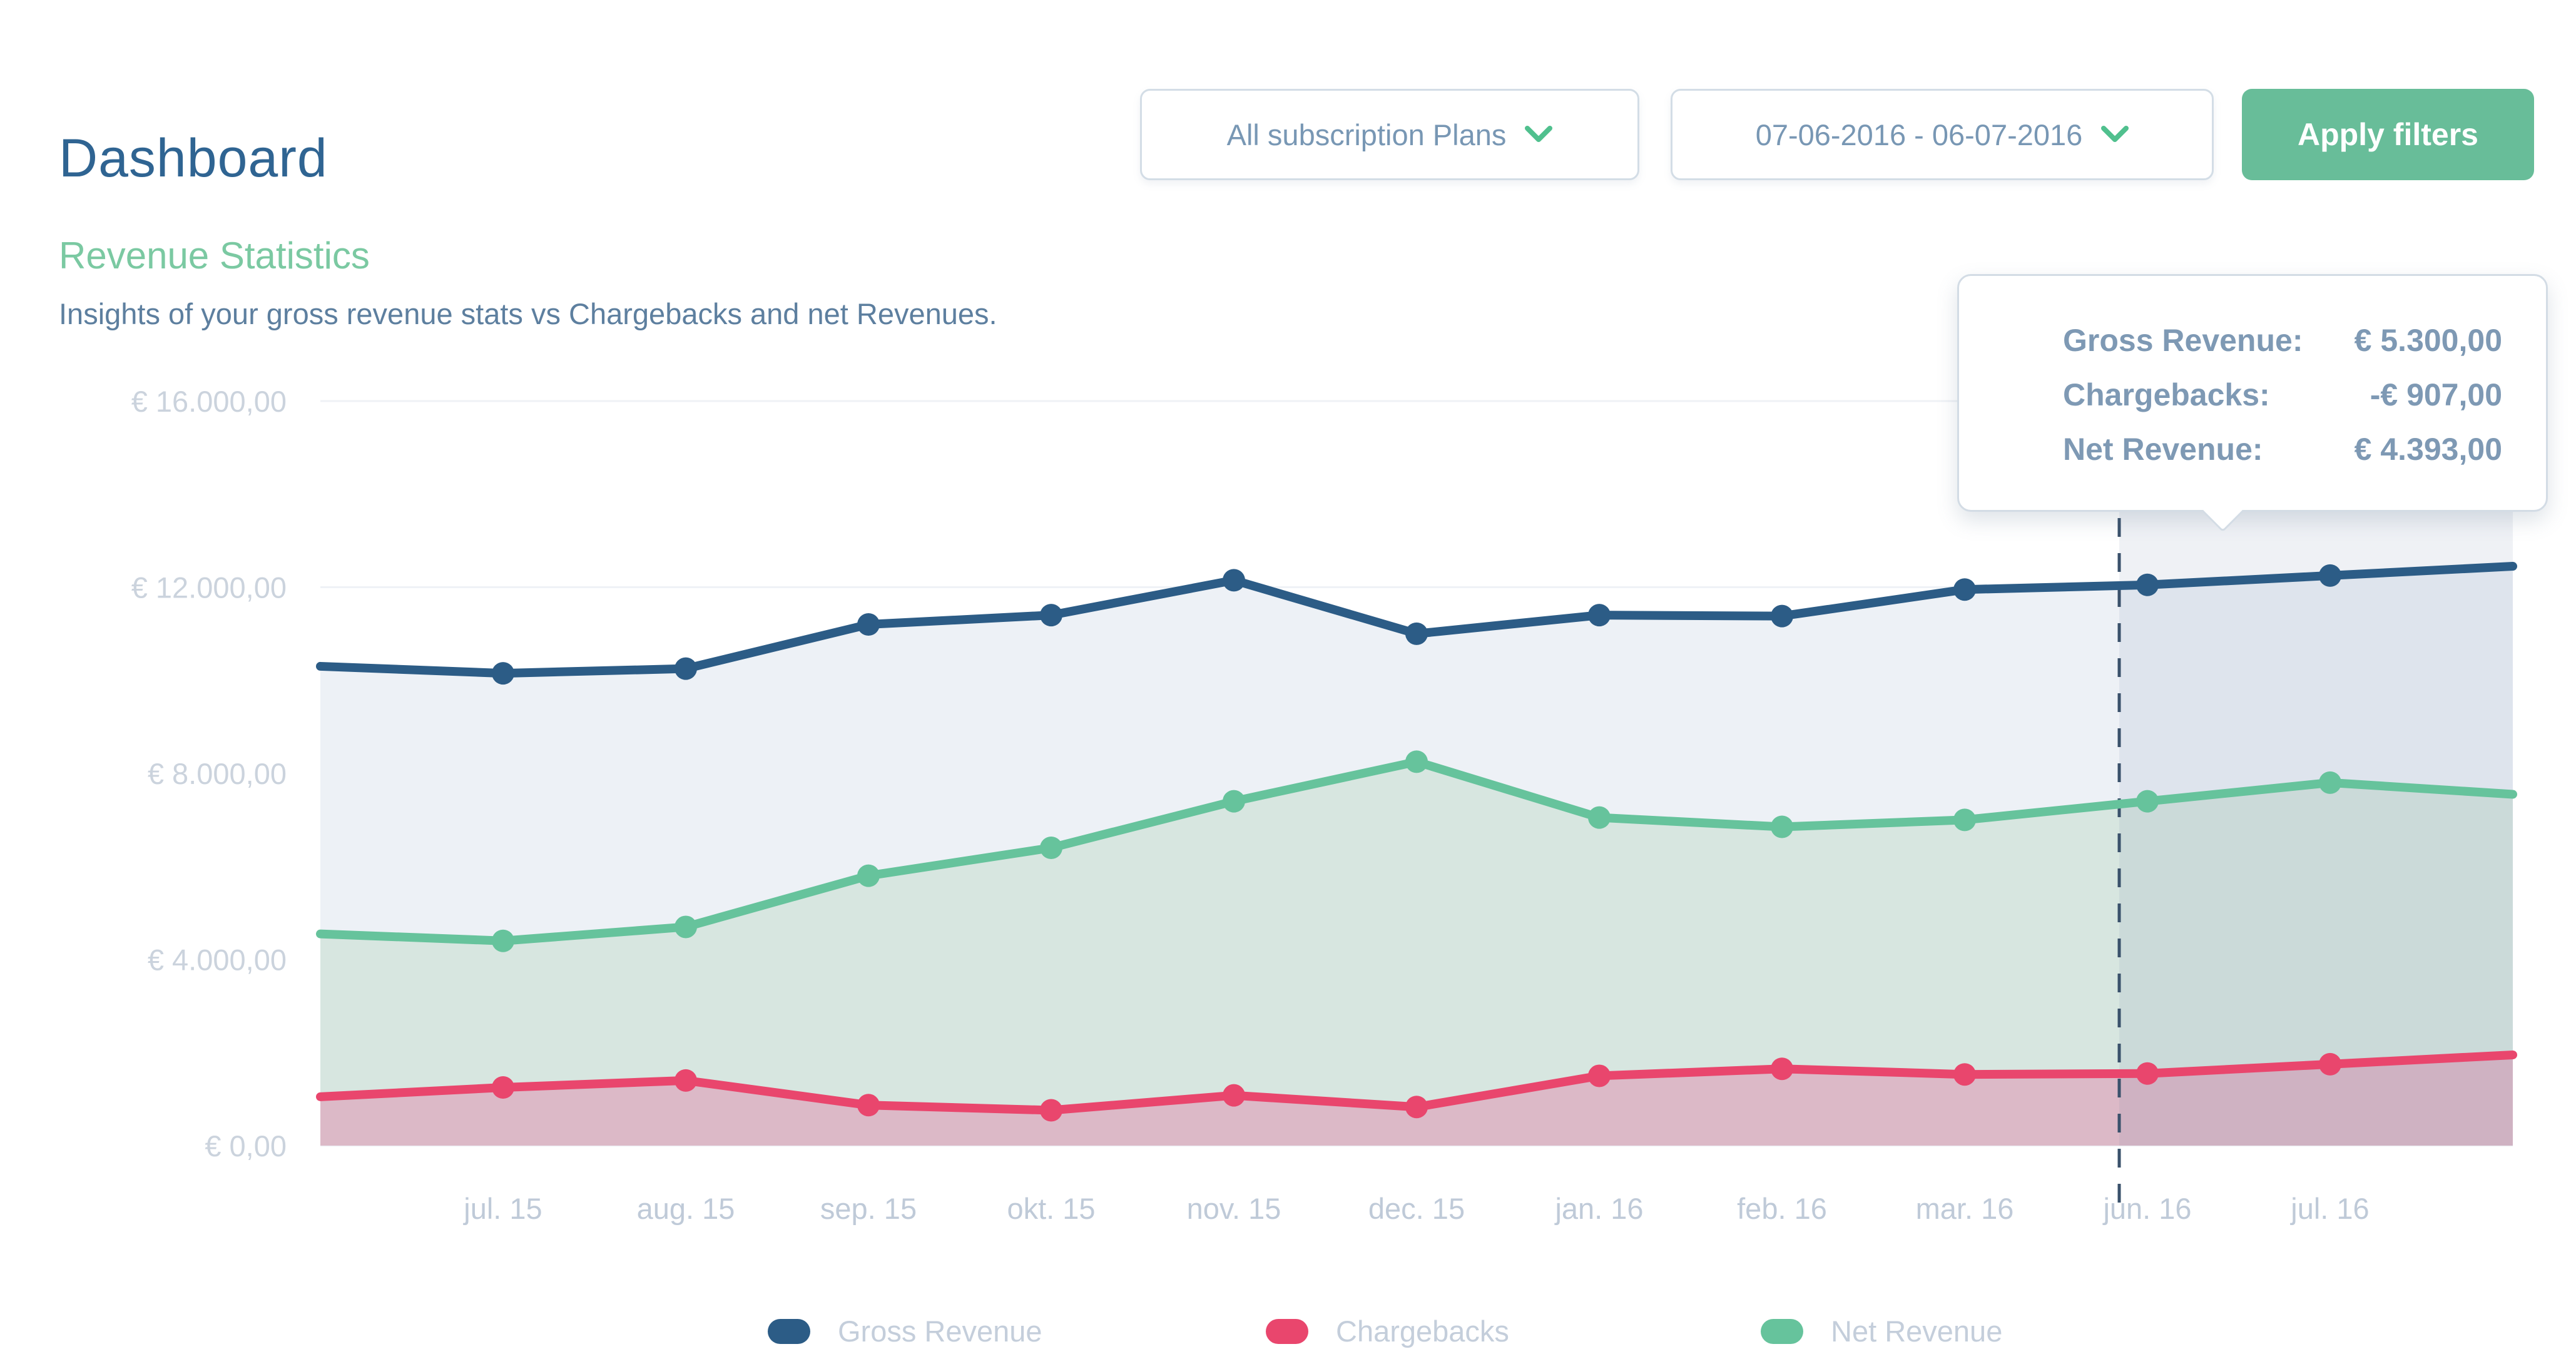 The image size is (2576, 1364). Describe the element at coordinates (1917, 1331) in the screenshot. I see `legend-label: Net Revenue` at that location.